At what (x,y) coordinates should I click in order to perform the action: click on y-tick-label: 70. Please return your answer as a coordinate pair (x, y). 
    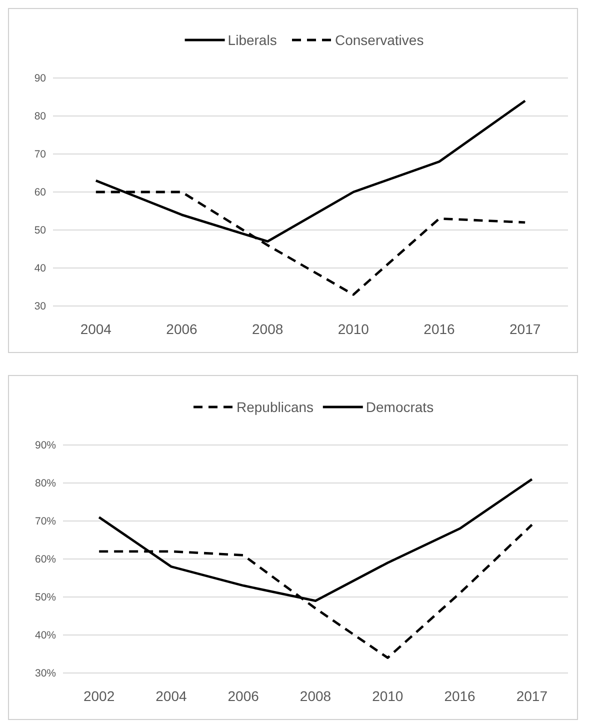
    Looking at the image, I should click on (40, 154).